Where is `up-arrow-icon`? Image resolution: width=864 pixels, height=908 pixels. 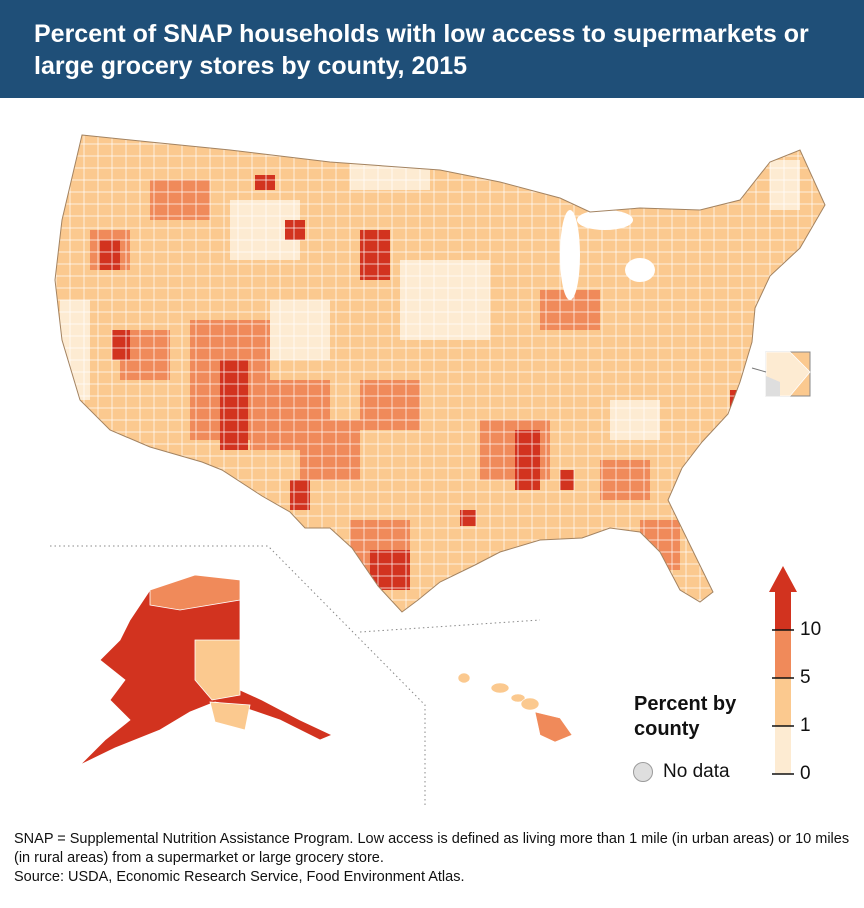 up-arrow-icon is located at coordinates (783, 598).